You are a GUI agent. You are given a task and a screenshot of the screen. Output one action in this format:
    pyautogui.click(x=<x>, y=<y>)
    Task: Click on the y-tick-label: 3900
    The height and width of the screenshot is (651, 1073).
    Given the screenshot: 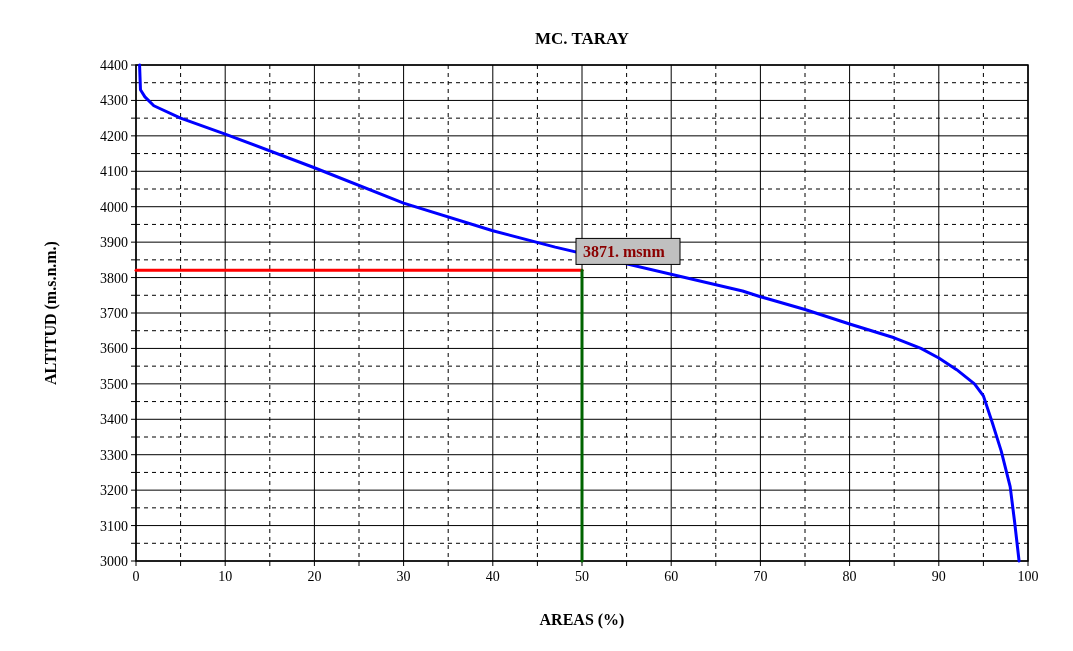 What is the action you would take?
    pyautogui.click(x=114, y=243)
    